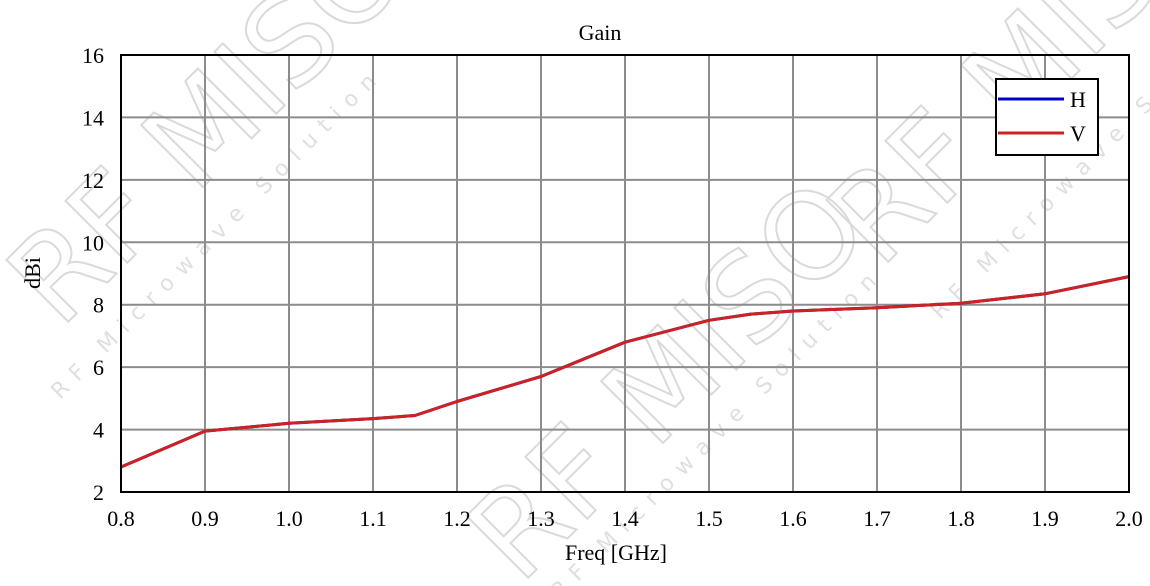 This screenshot has height=586, width=1150. I want to click on x-tick-label: 0.9, so click(205, 518).